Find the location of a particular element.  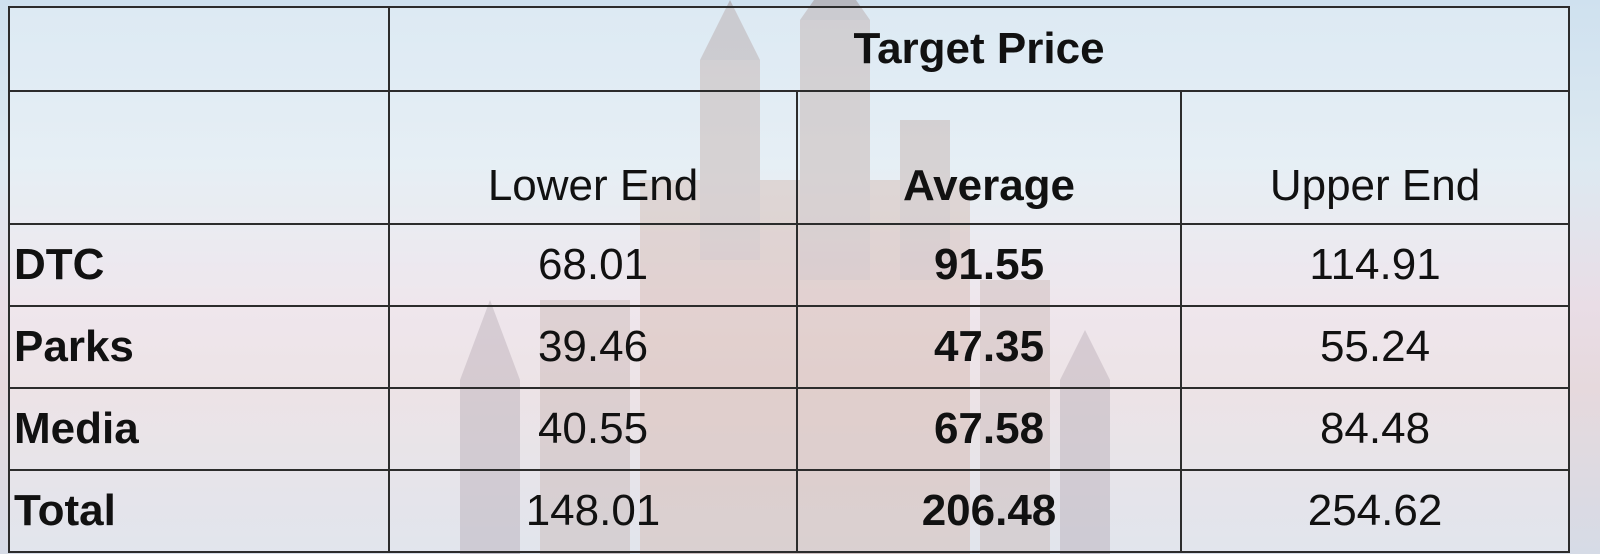

table-row: DTC 68.01 91.55 114.91 is located at coordinates (789, 265).